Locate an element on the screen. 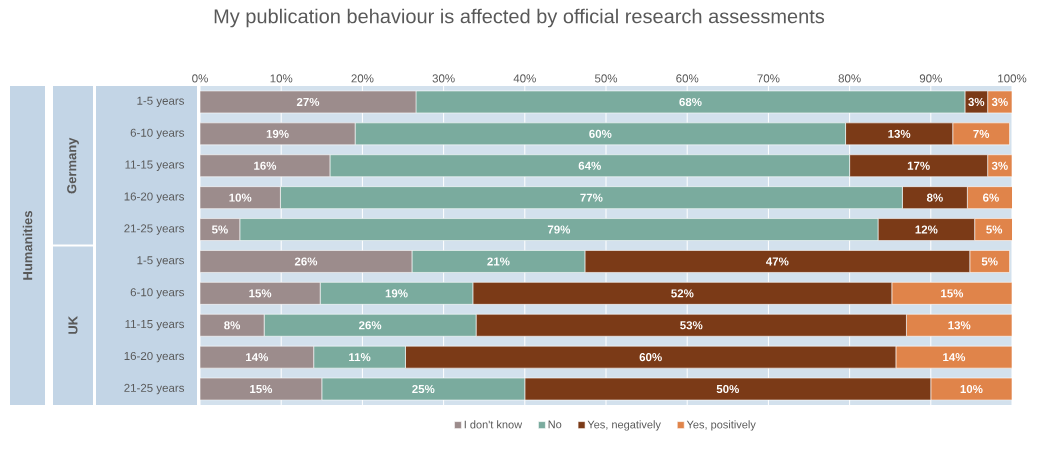 The width and height of the screenshot is (1038, 450). data-label: 11% is located at coordinates (360, 357).